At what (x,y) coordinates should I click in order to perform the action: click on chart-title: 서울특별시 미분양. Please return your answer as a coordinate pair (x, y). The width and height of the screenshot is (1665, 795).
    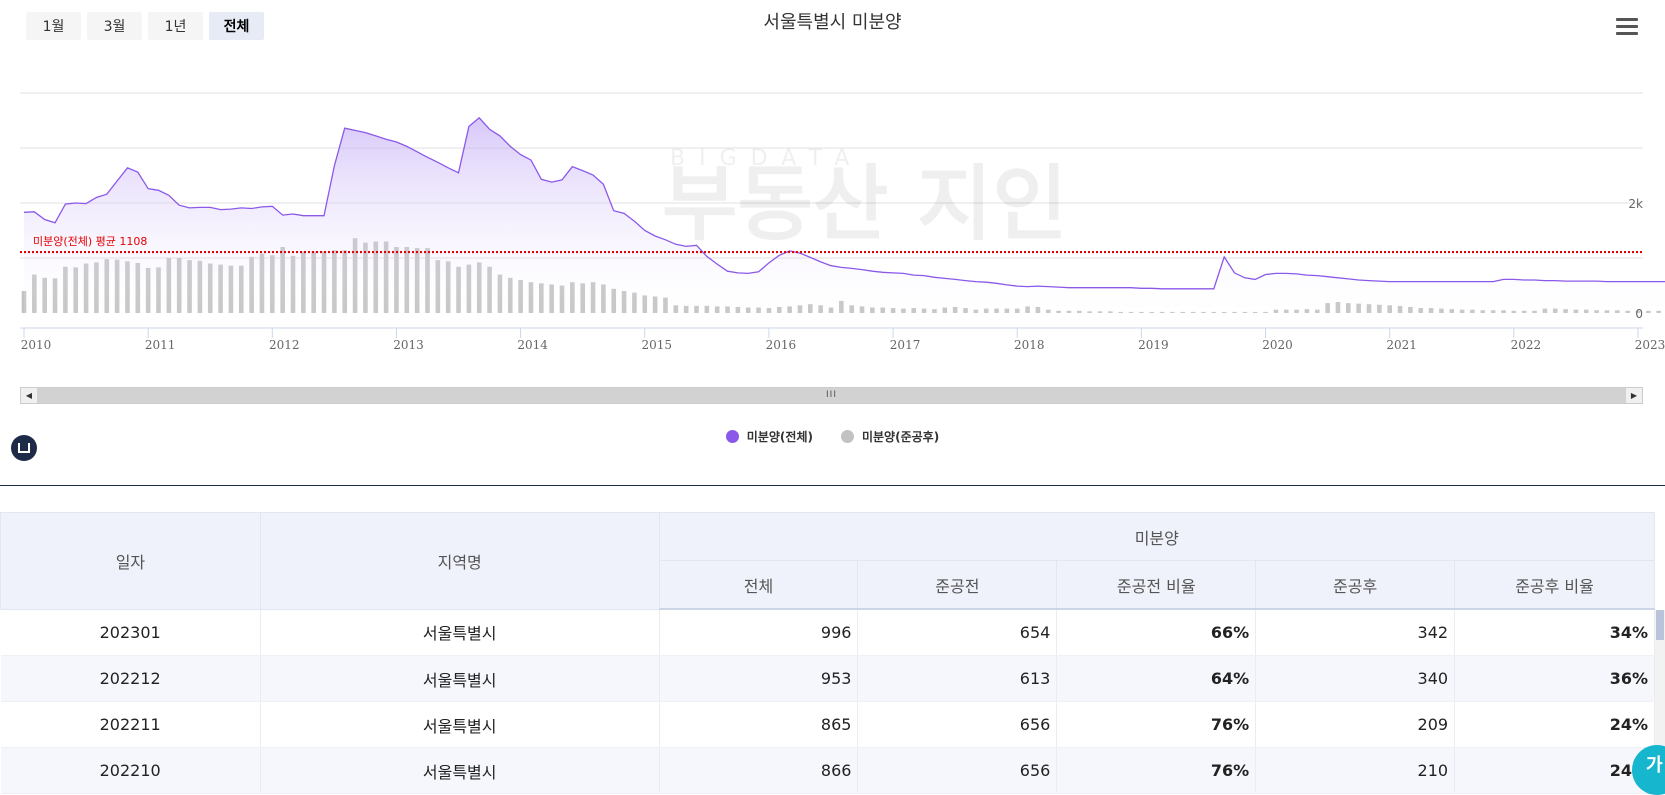
    Looking at the image, I should click on (832, 22).